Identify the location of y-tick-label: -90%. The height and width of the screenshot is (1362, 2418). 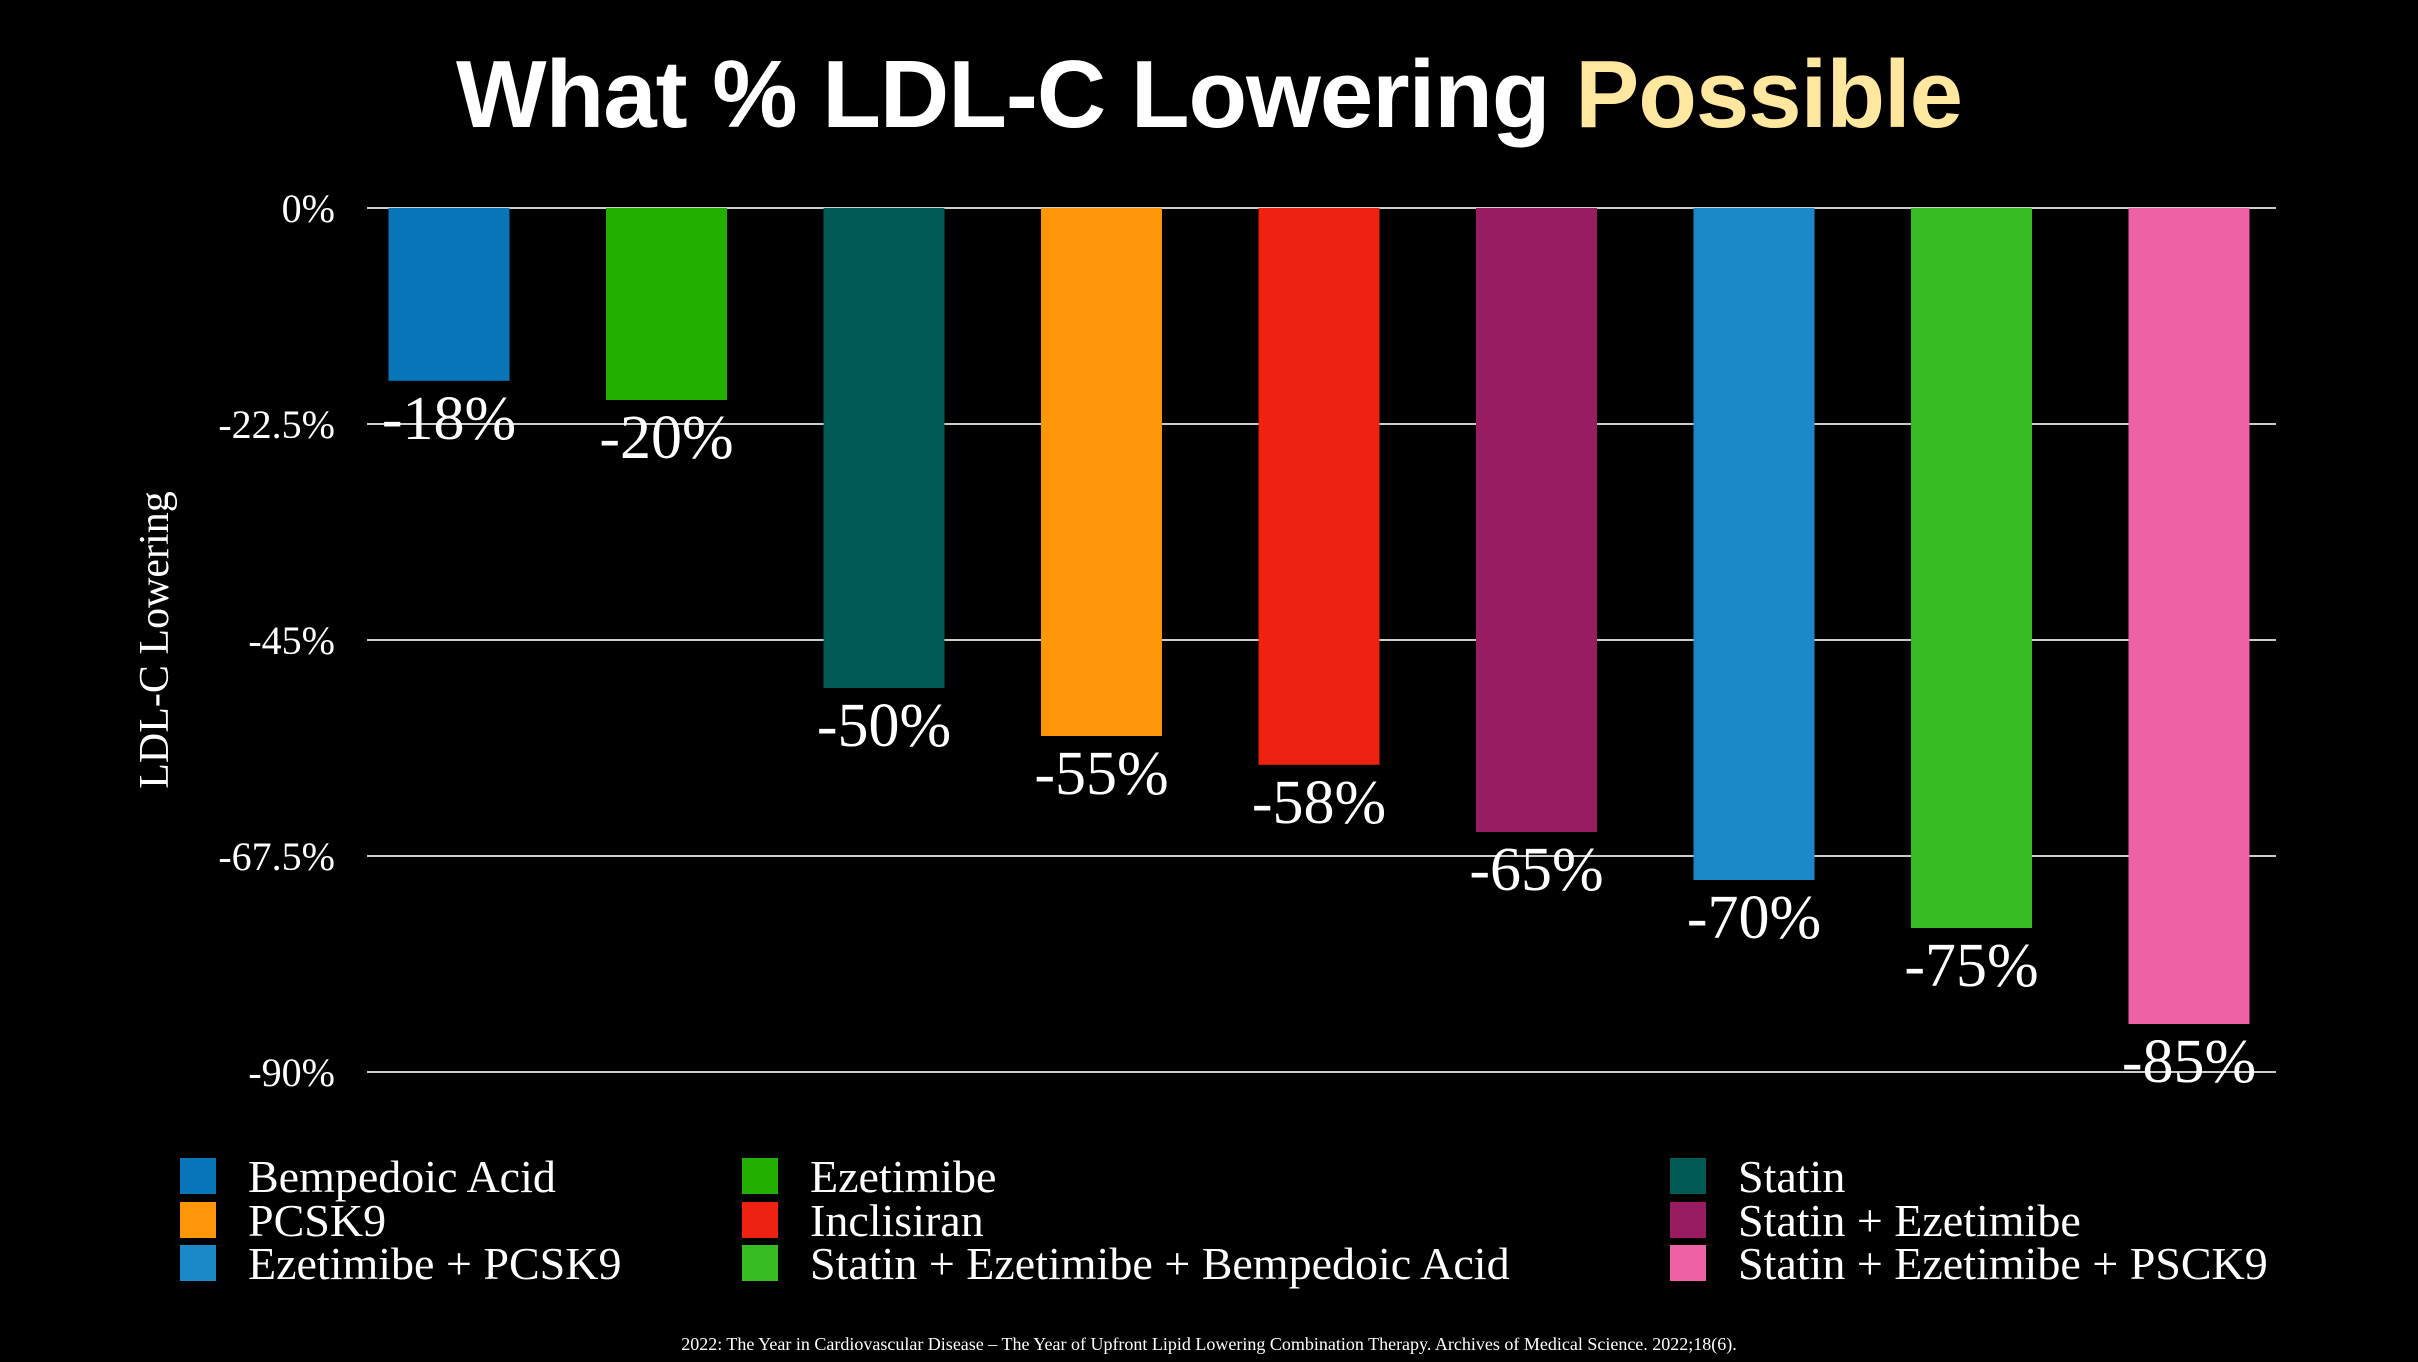
(291, 1072).